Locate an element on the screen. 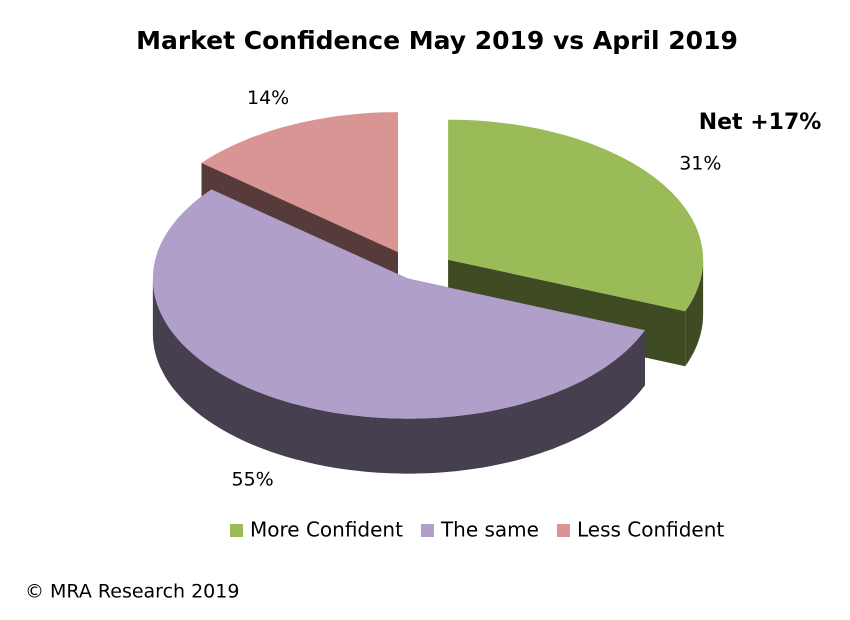 This screenshot has height=620, width=850. data-label: 14% is located at coordinates (268, 98).